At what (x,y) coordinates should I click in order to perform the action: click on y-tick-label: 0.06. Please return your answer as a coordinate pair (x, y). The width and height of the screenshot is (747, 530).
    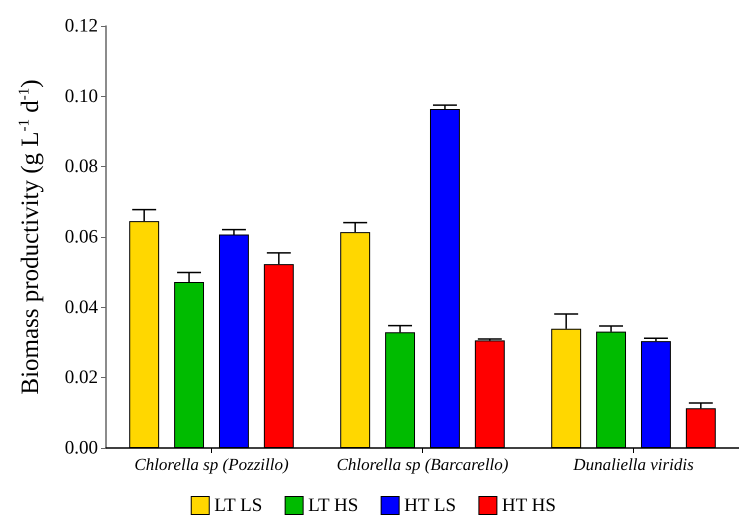
    Looking at the image, I should click on (81, 237).